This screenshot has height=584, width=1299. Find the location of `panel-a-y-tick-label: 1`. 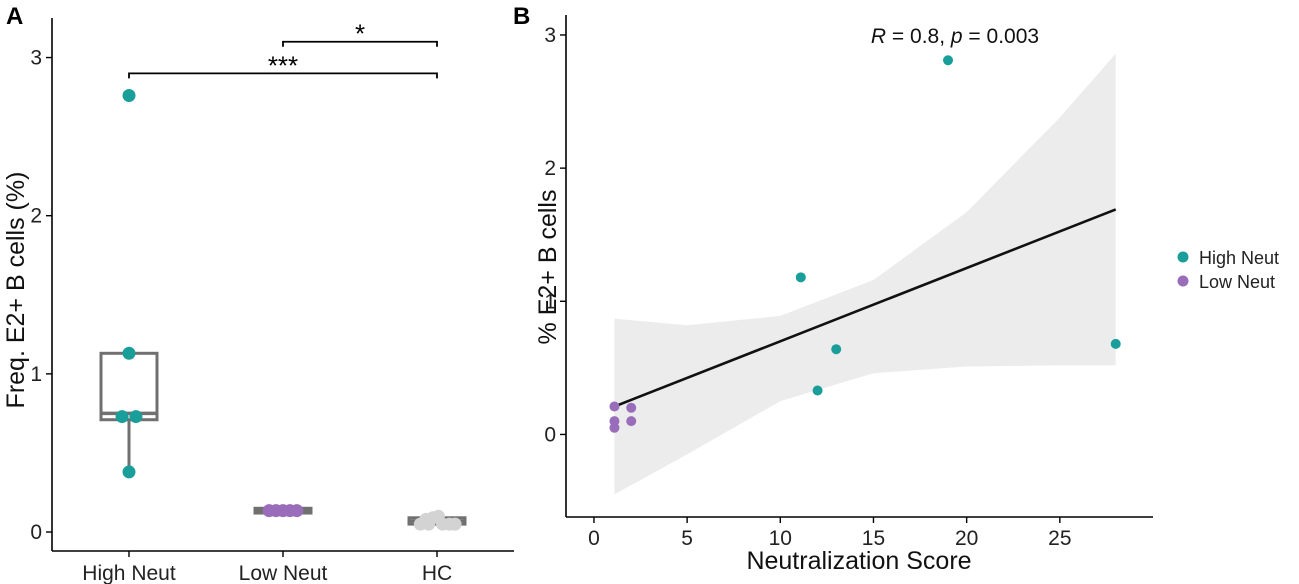

panel-a-y-tick-label: 1 is located at coordinates (36, 374).